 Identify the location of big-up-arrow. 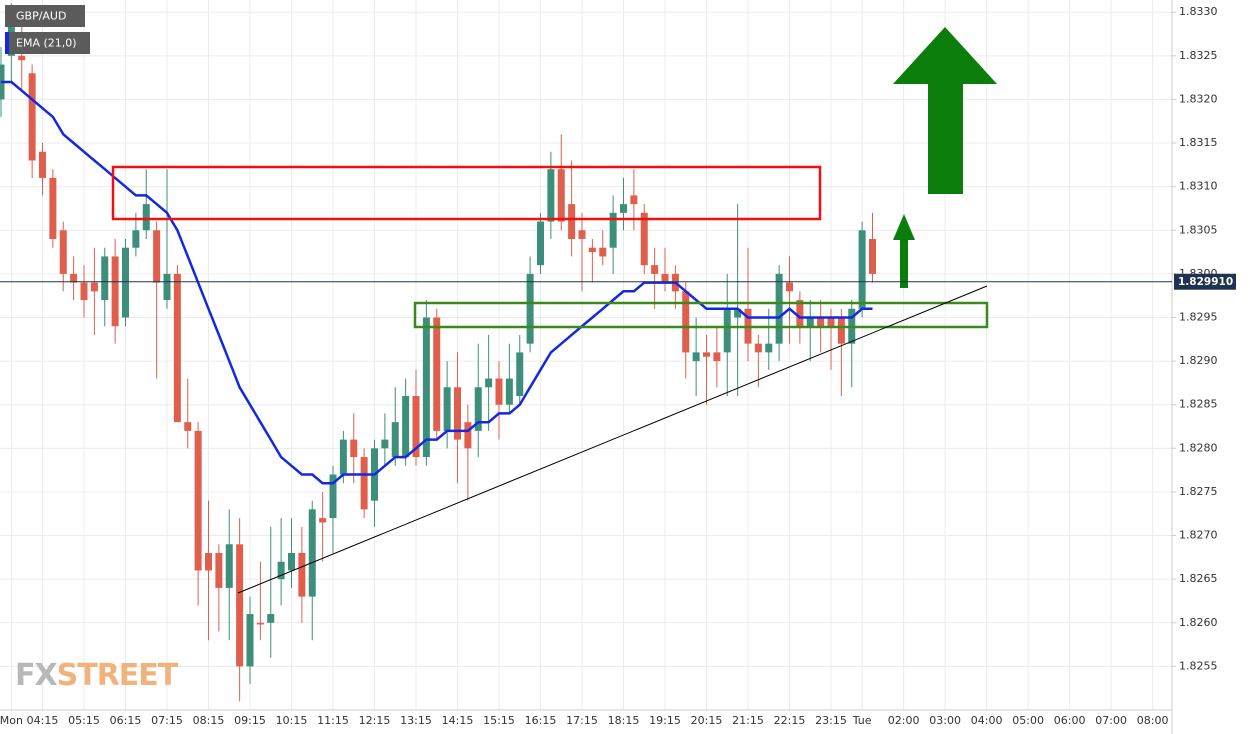
(945, 110).